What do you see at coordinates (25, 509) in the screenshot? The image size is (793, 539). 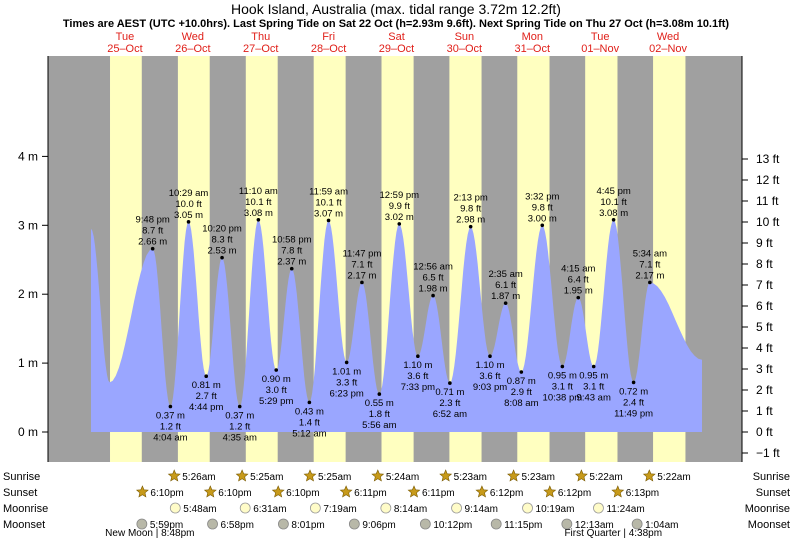 I see `row-label-left: Moonrise` at bounding box center [25, 509].